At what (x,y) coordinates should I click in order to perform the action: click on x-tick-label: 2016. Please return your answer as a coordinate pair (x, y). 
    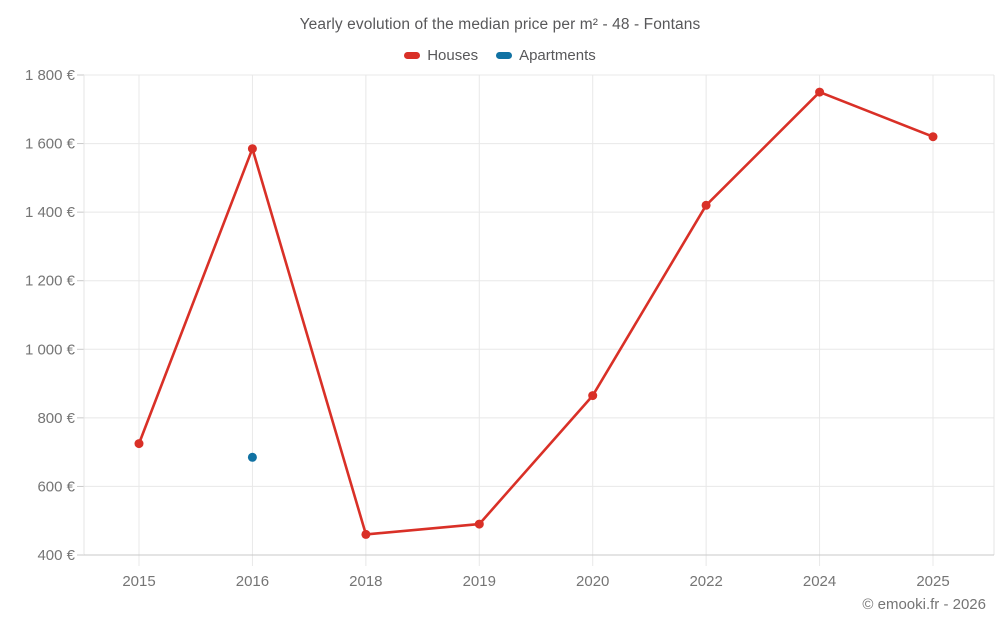
    Looking at the image, I should click on (252, 581).